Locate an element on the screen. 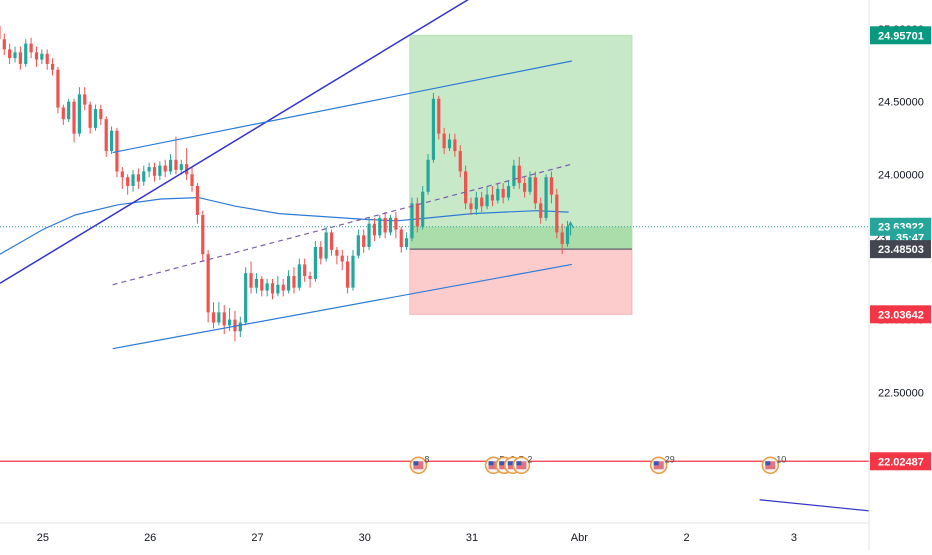 The image size is (932, 555). event-marker: 2 is located at coordinates (522, 464).